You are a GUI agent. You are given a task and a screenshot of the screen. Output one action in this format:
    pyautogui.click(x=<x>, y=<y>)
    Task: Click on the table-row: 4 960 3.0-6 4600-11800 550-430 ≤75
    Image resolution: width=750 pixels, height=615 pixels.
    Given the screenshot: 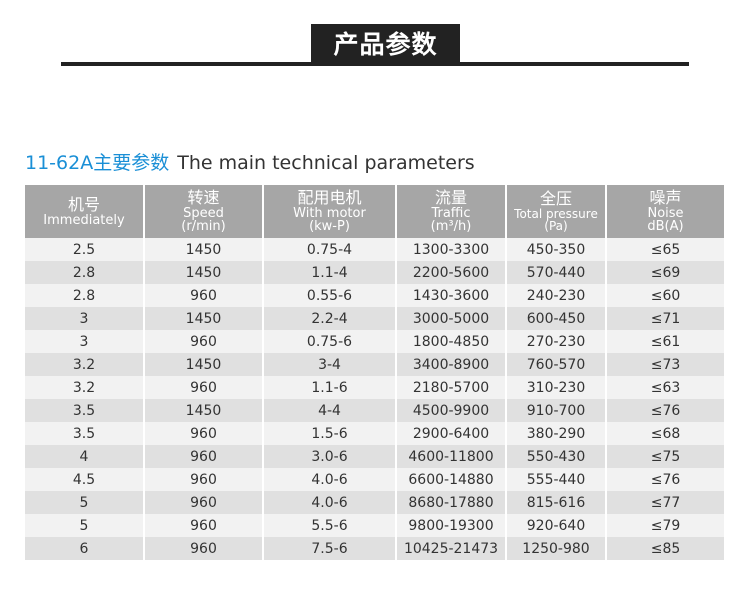 What is the action you would take?
    pyautogui.click(x=374, y=456)
    